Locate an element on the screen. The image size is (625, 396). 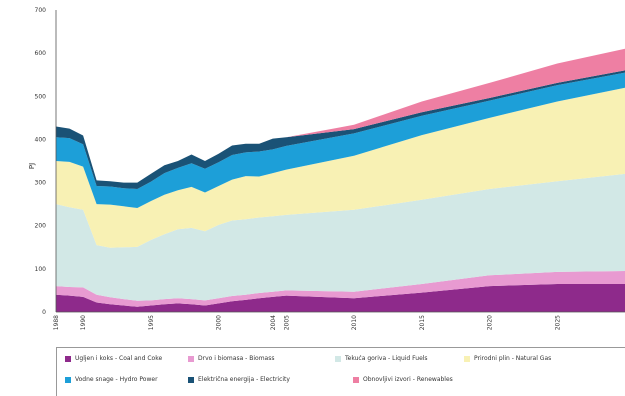
legend-item: Prirodni plin - Natural Gas is located at coordinates (507, 358).